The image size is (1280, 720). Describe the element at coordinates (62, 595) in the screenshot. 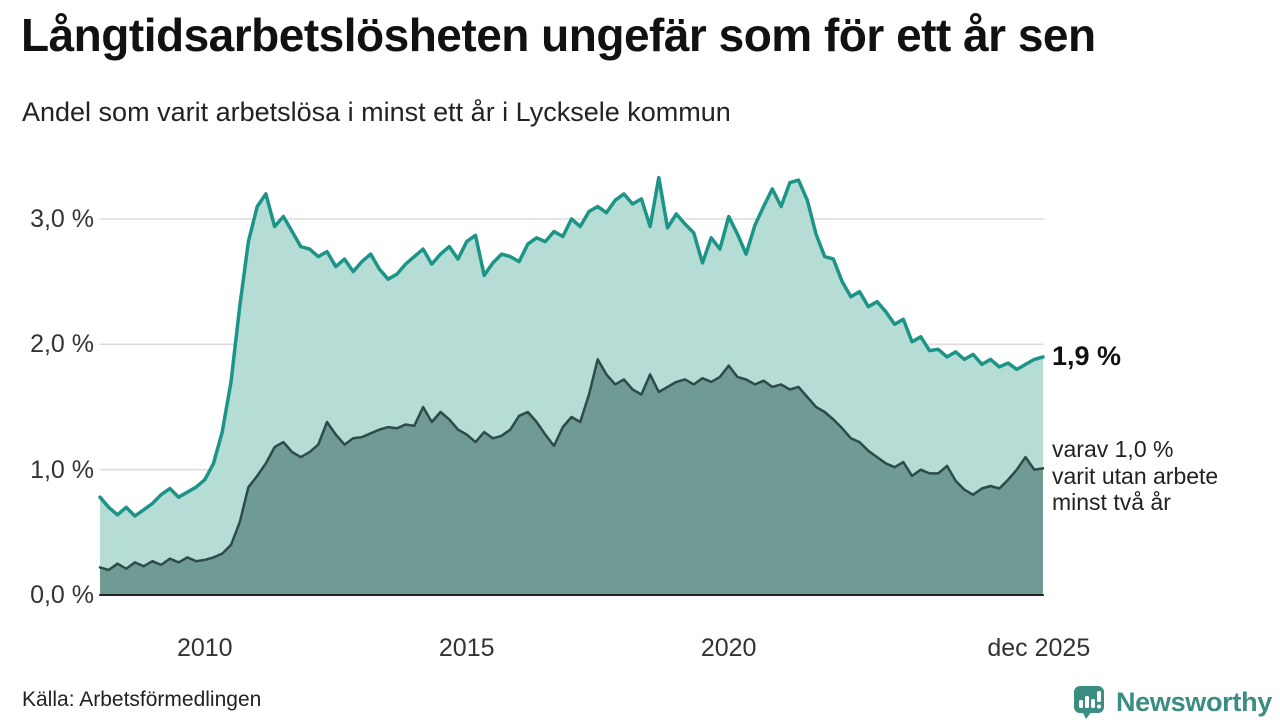

I see `y-tick-label: 0,0 %` at that location.